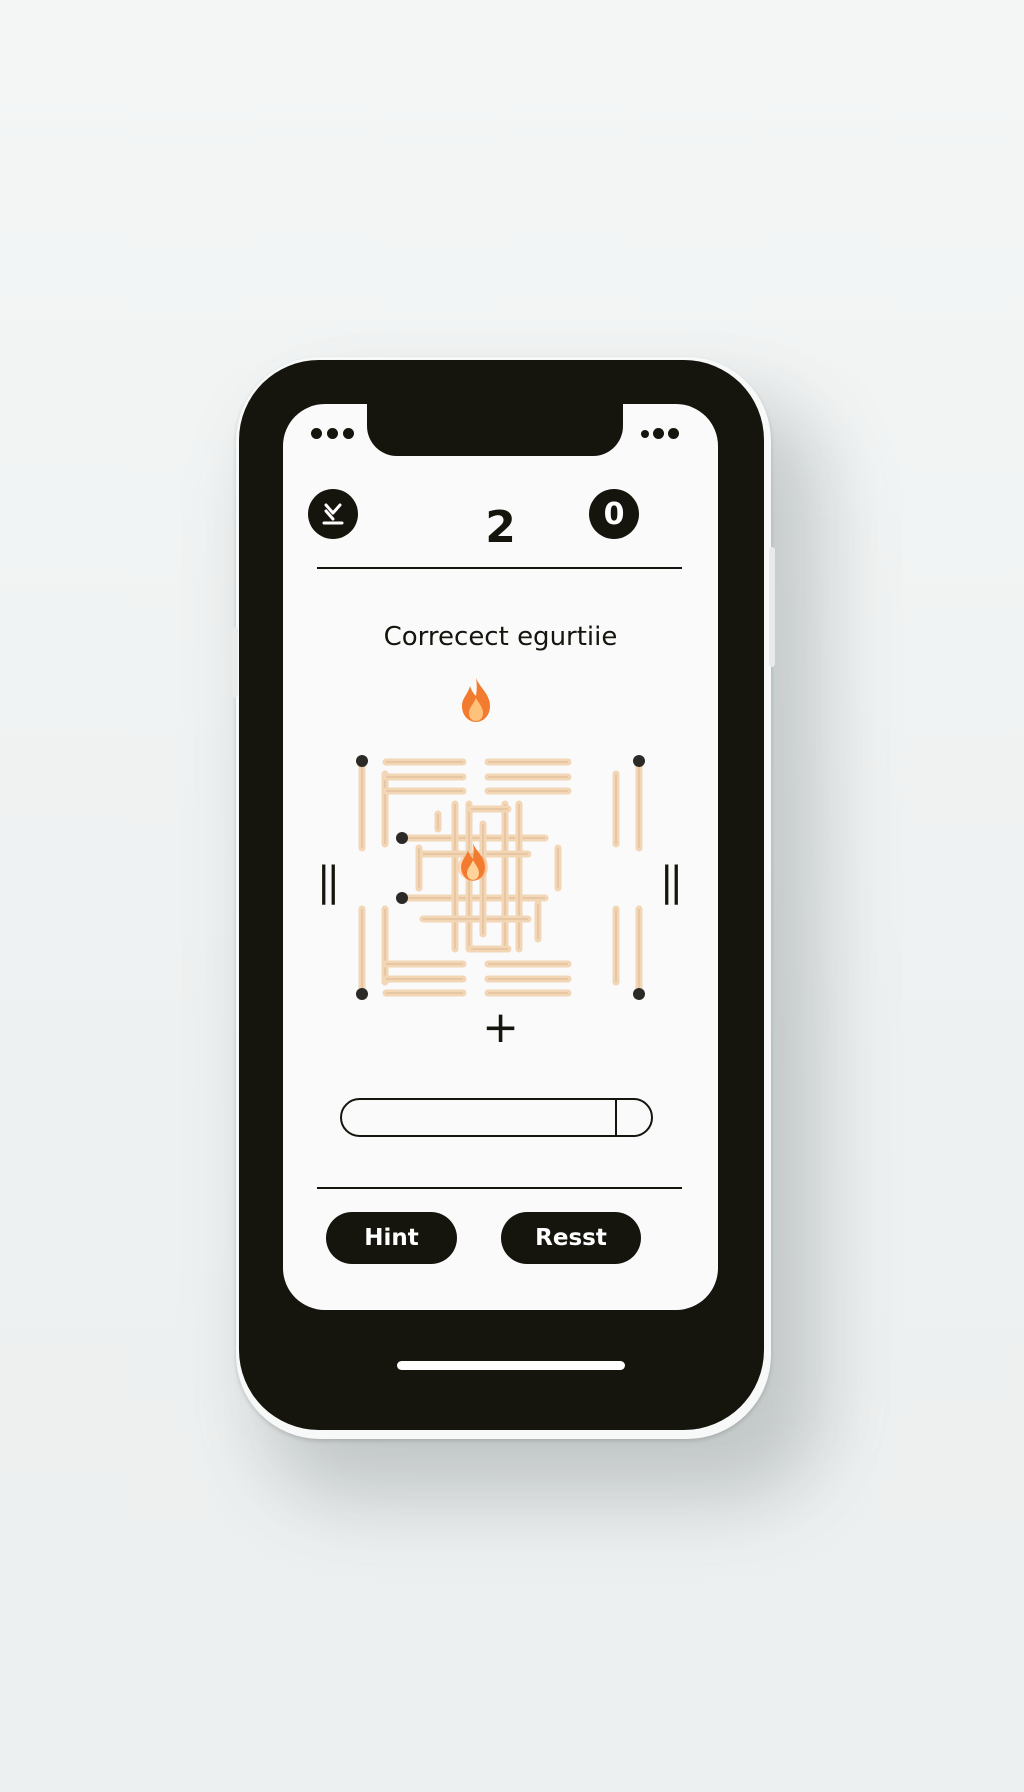  I want to click on download-icon, so click(333, 514).